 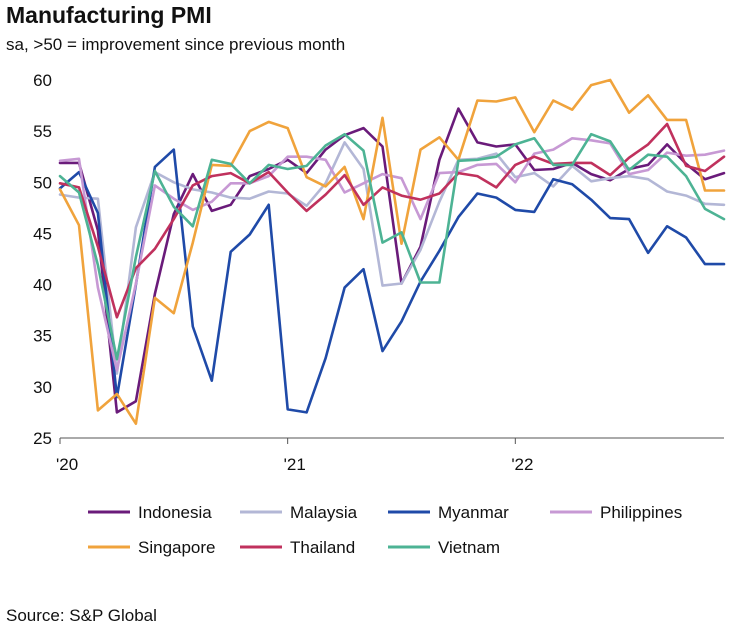 What do you see at coordinates (42, 80) in the screenshot?
I see `y-tick-label: 60` at bounding box center [42, 80].